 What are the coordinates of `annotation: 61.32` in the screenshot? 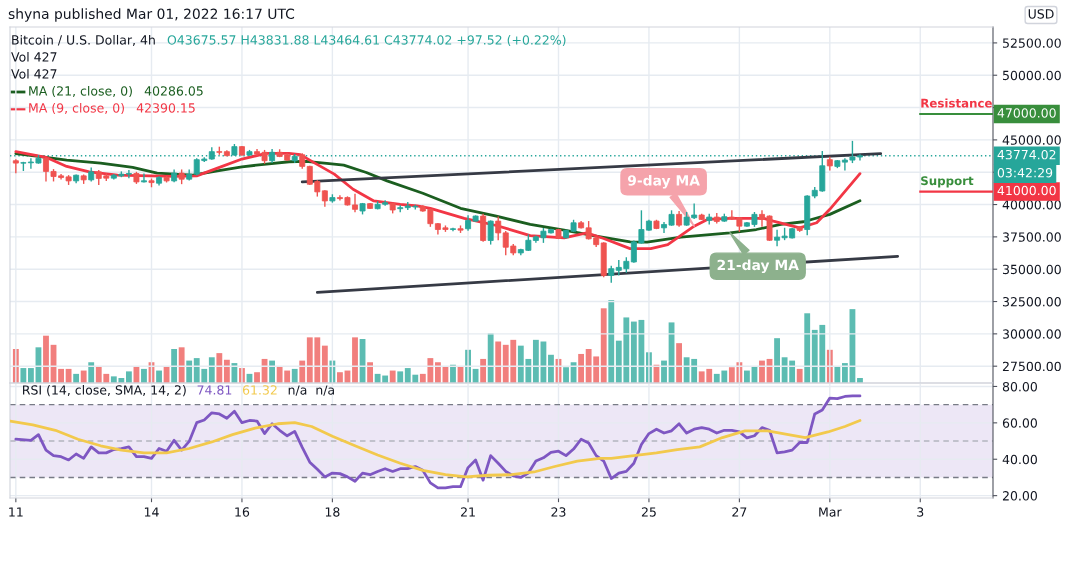 It's located at (259, 390).